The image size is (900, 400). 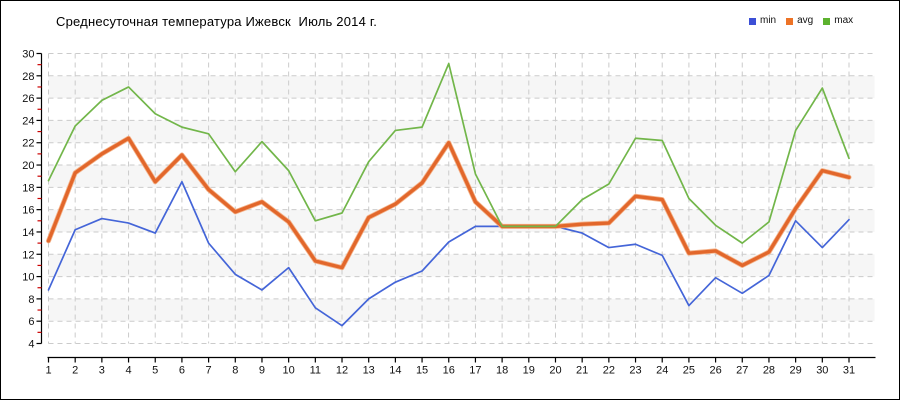 What do you see at coordinates (28, 144) in the screenshot?
I see `y-tick-label: 22` at bounding box center [28, 144].